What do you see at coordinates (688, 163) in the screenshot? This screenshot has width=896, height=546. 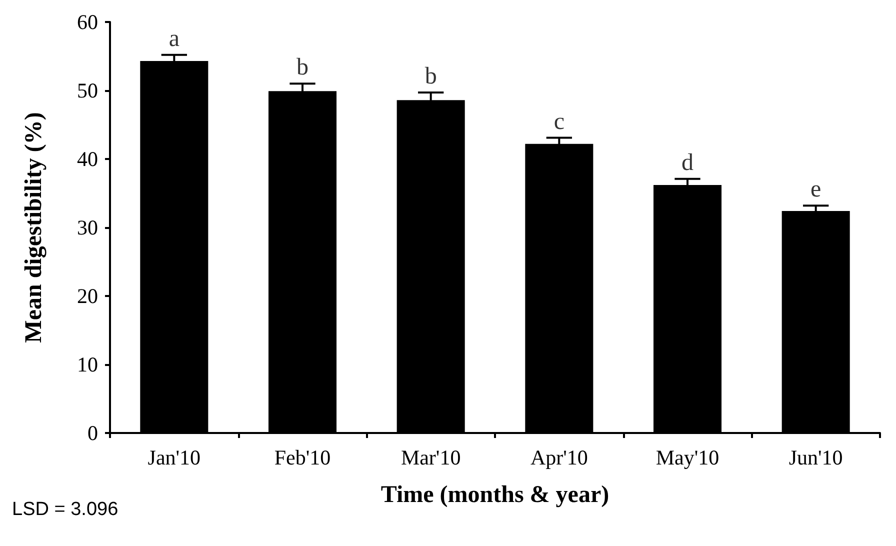 I see `annotation: d` at bounding box center [688, 163].